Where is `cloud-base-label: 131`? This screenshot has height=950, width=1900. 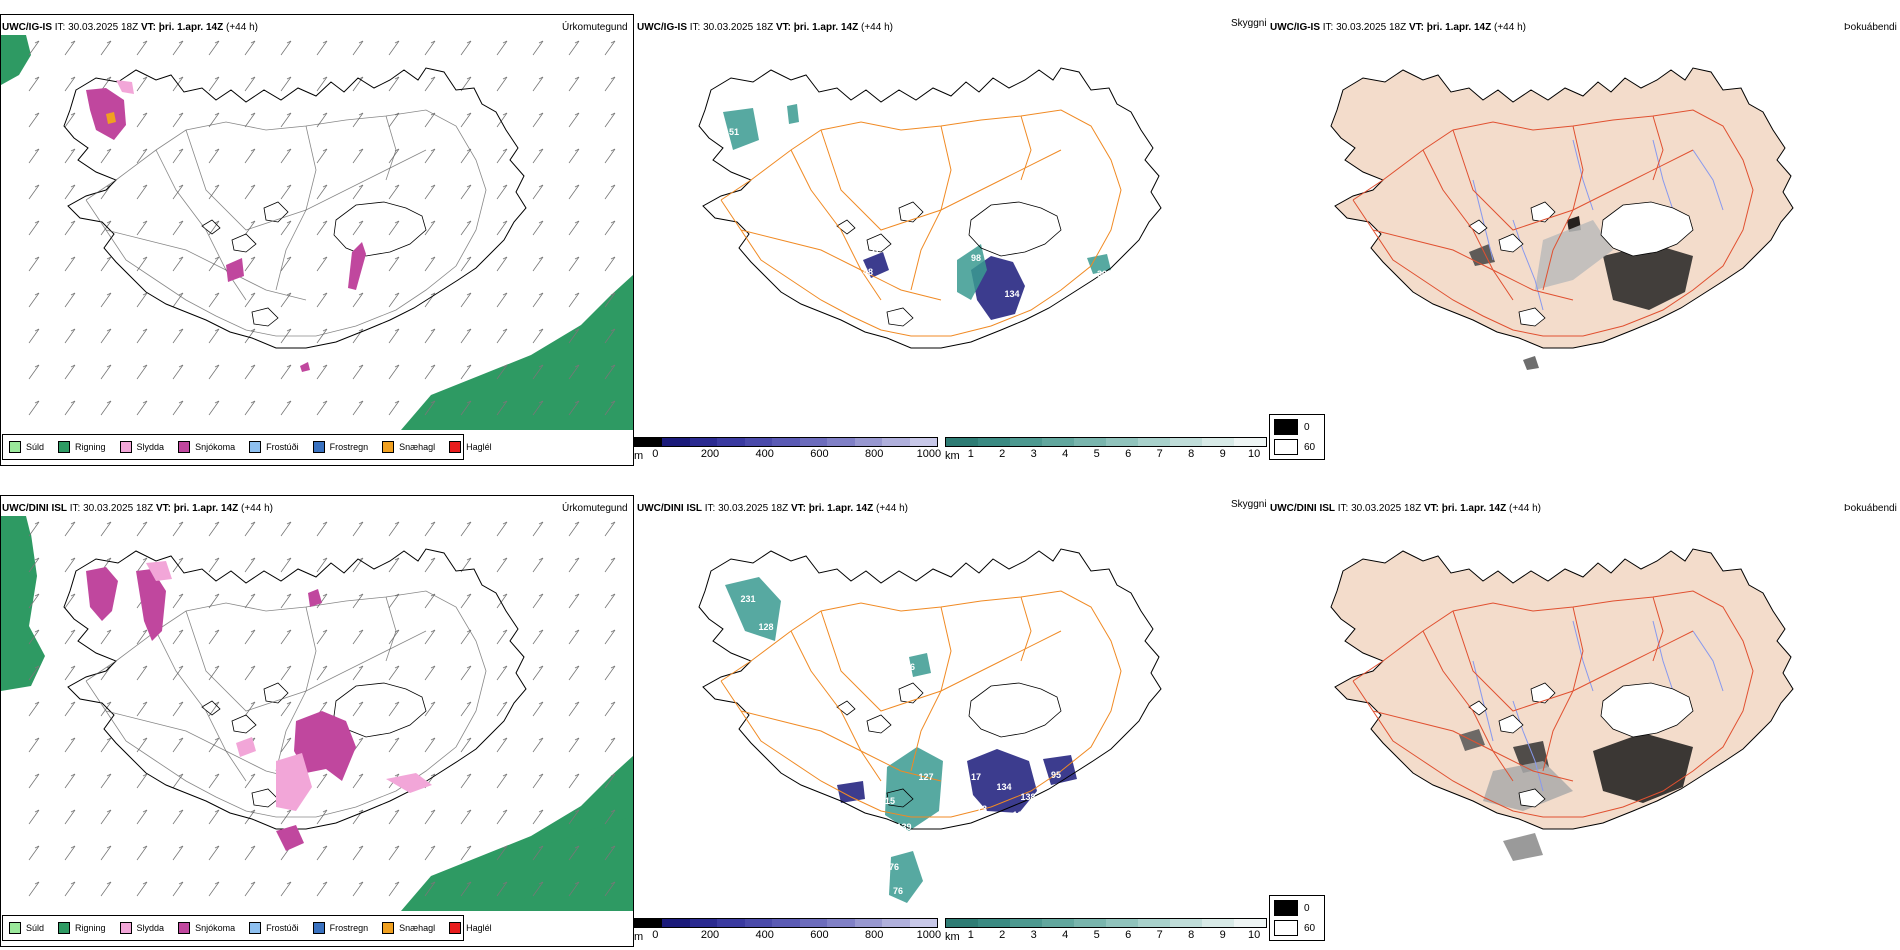
cloud-base-label: 131 is located at coordinates (871, 250).